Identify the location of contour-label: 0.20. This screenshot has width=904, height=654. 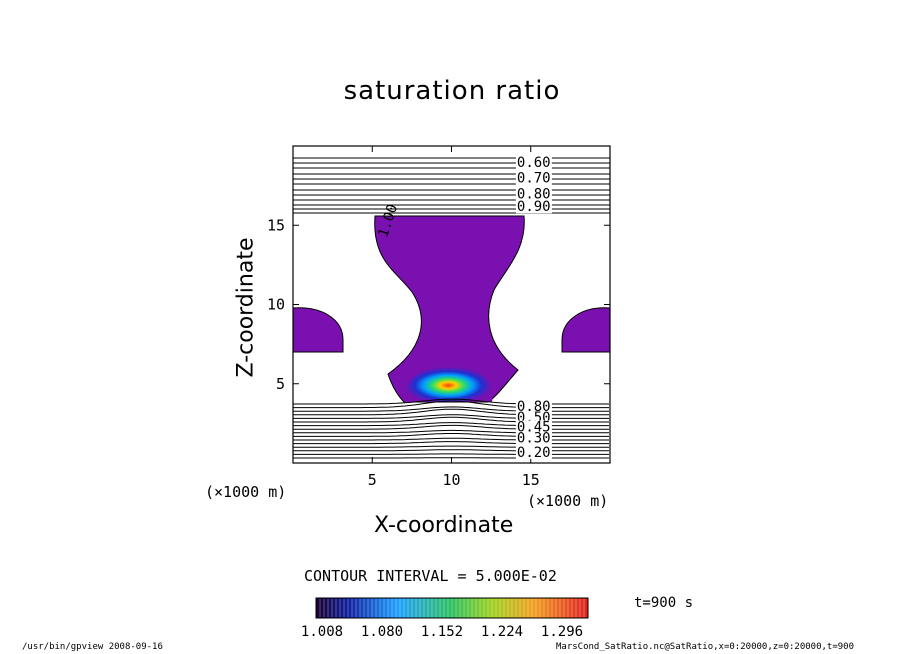
(534, 453).